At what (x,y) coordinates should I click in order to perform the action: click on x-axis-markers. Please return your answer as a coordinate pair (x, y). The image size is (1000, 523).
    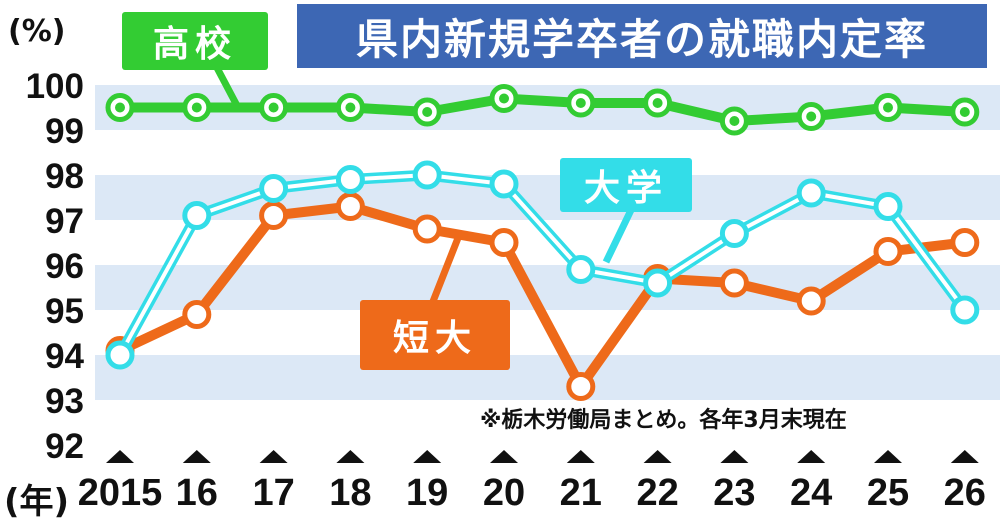
    Looking at the image, I should click on (542, 456).